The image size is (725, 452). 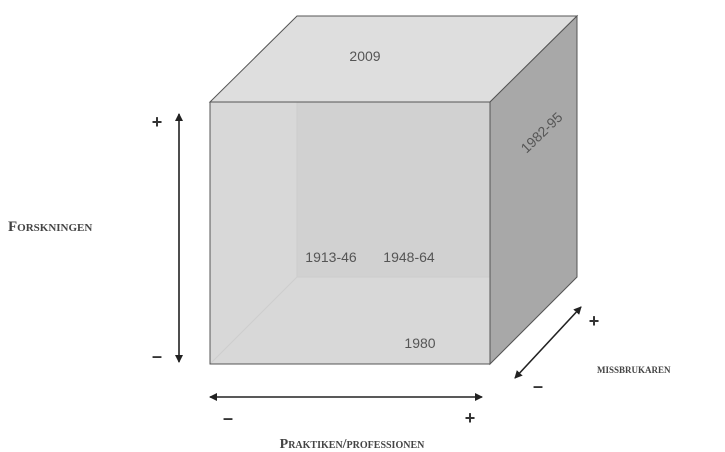 I want to click on period-top: 2009, so click(x=364, y=56).